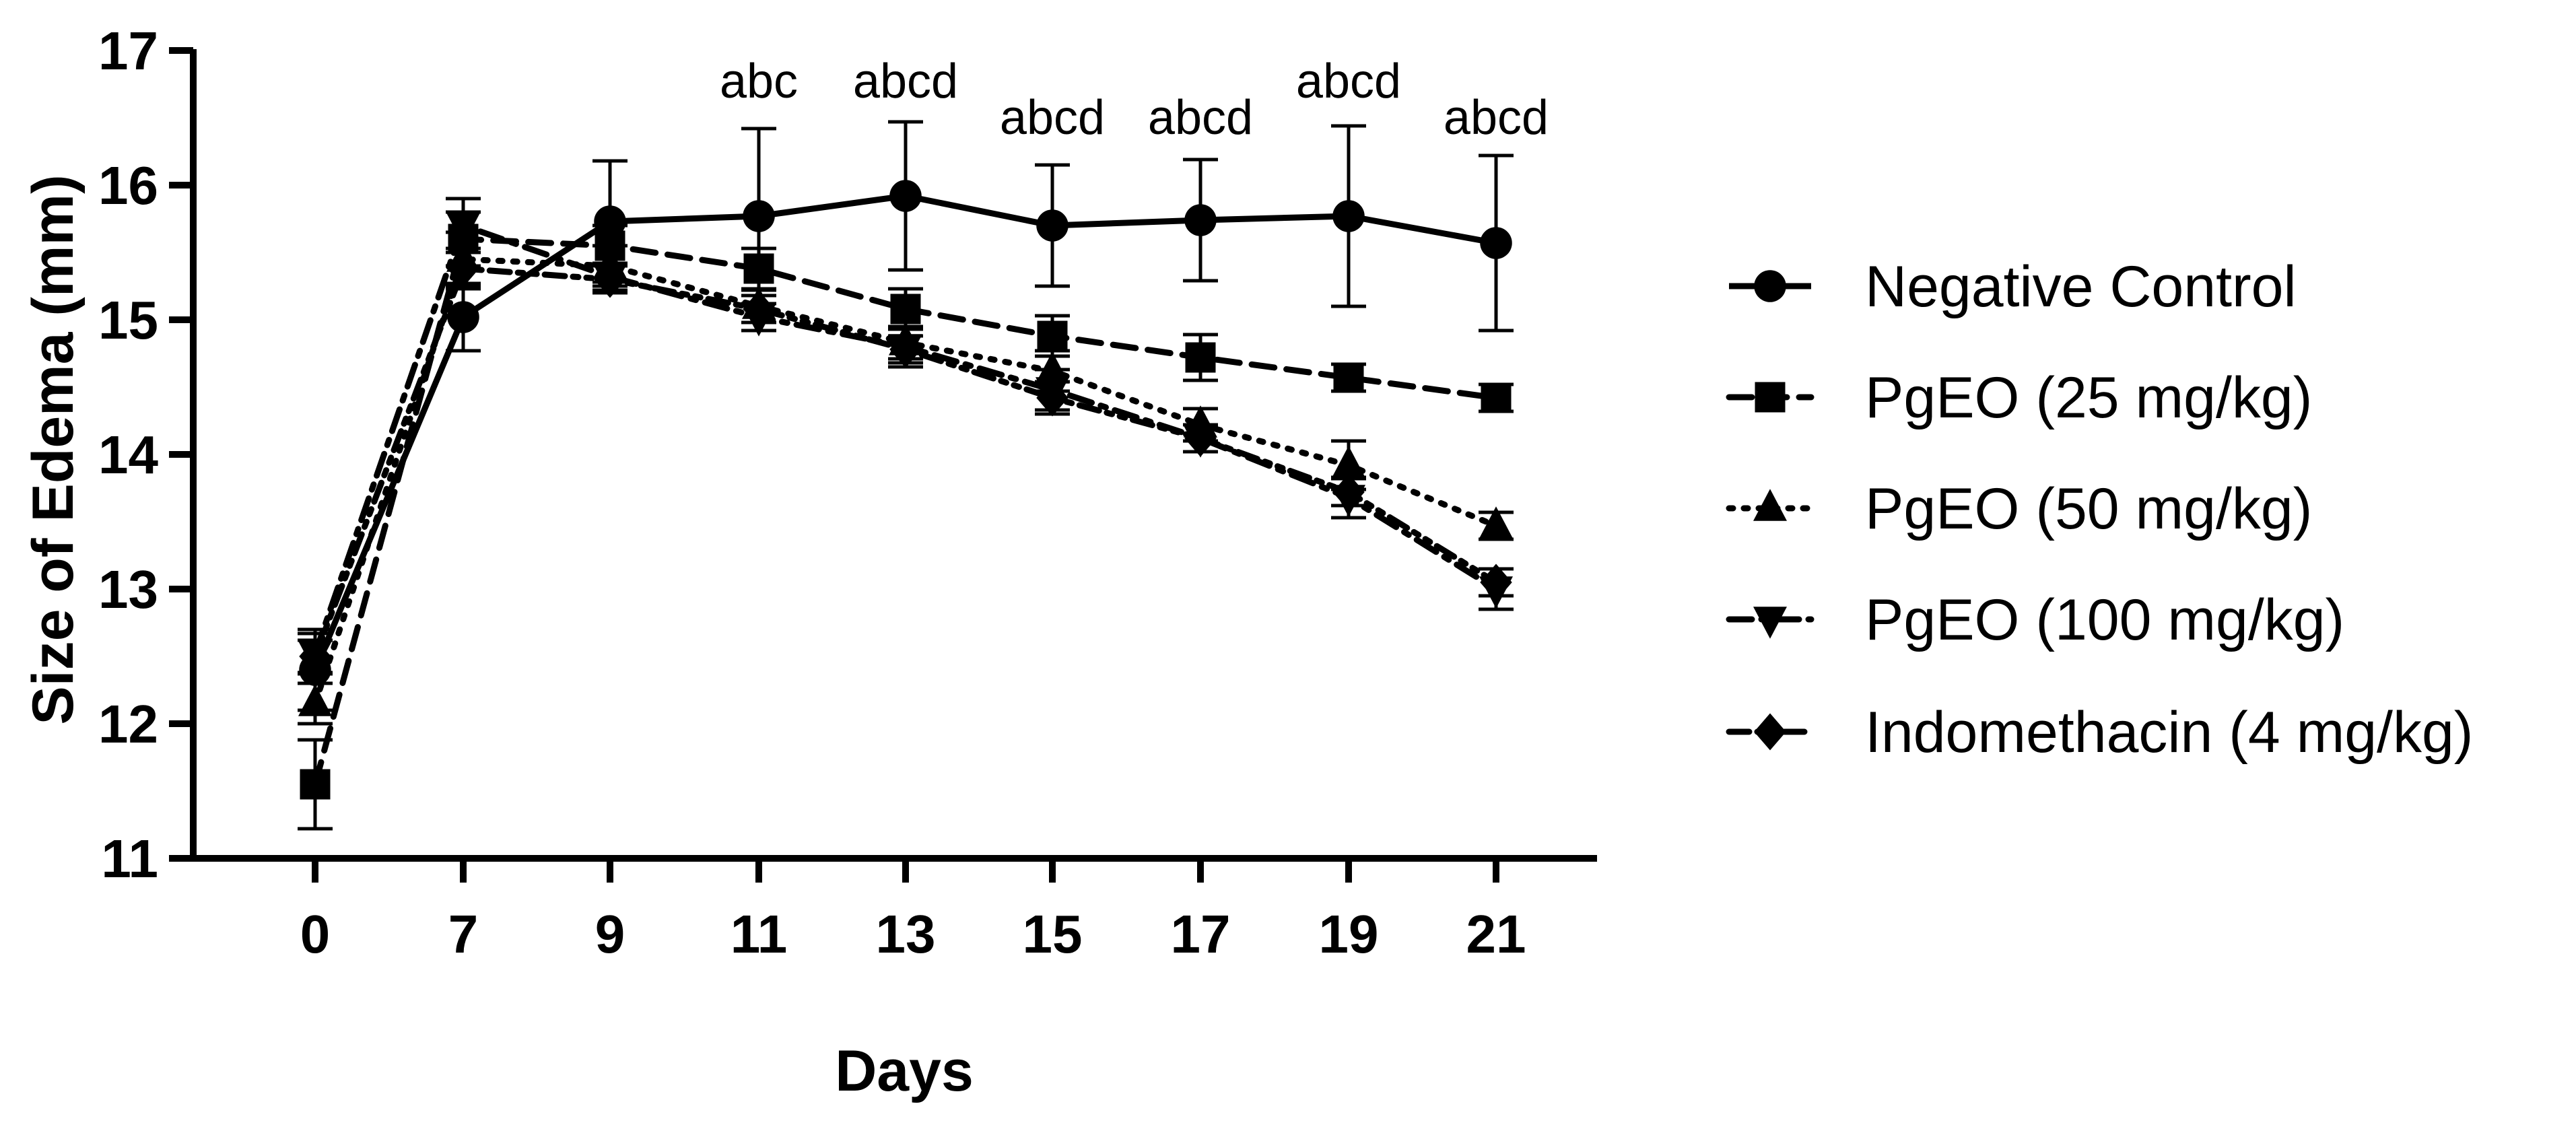 This screenshot has width=2576, height=1131. What do you see at coordinates (315, 934) in the screenshot?
I see `x-tick-label: 0` at bounding box center [315, 934].